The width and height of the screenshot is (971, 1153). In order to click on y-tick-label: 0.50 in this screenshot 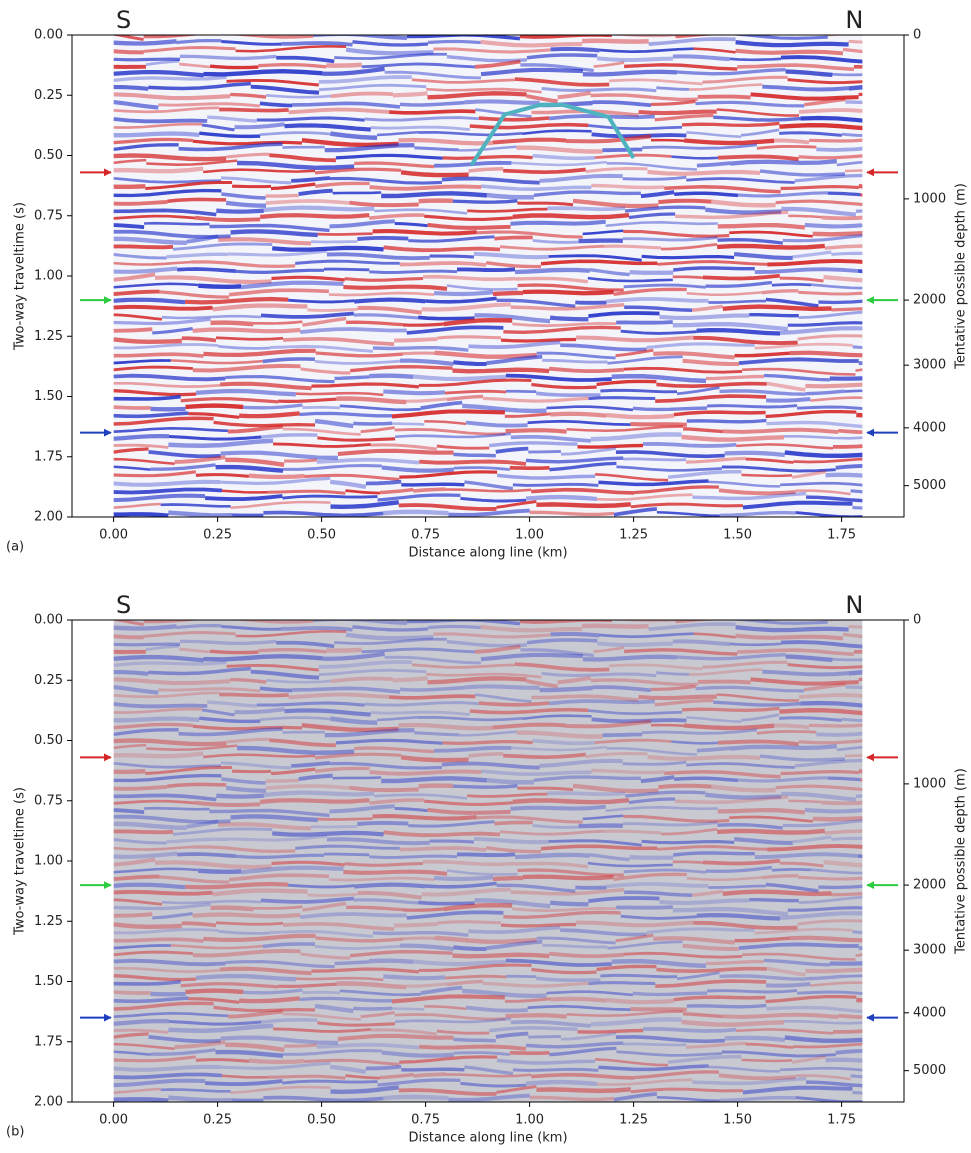, I will do `click(48, 740)`.